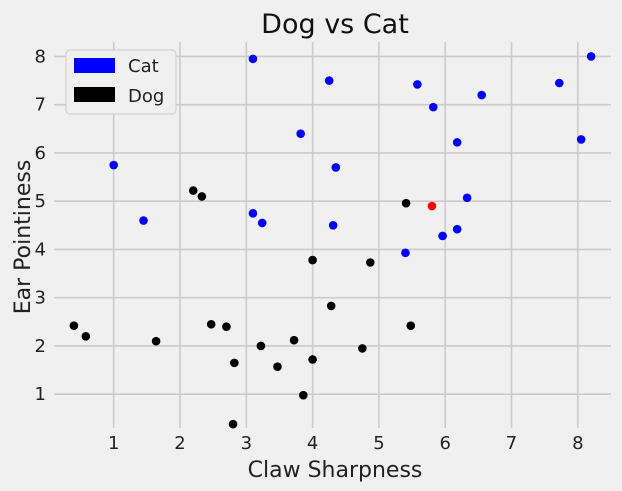 The width and height of the screenshot is (622, 491). Describe the element at coordinates (577, 443) in the screenshot. I see `x-tick-label: 8` at that location.